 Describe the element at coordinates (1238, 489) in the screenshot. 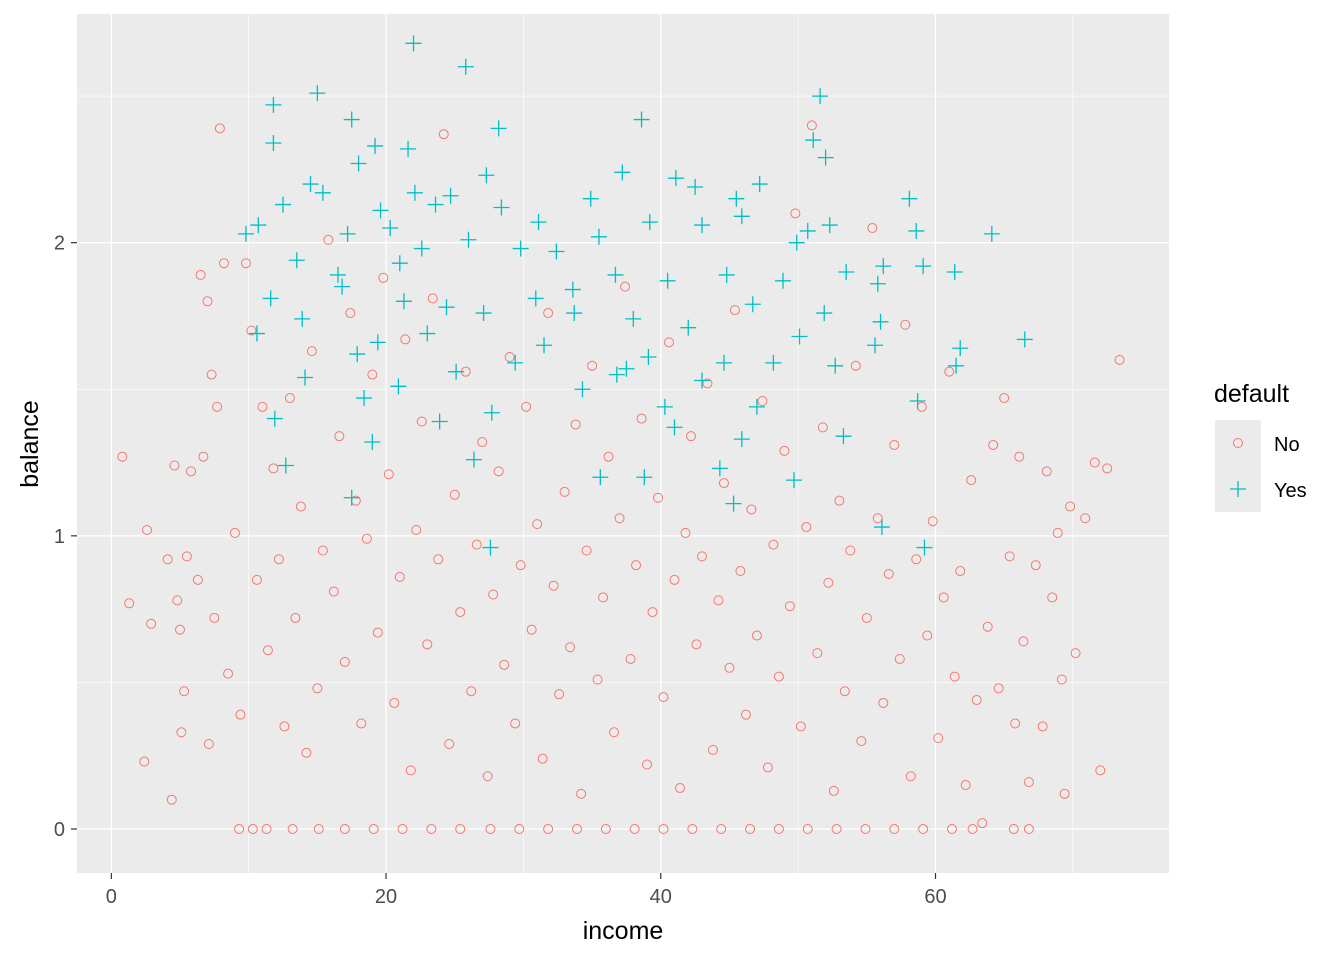

I see `legend-key-yes-marker` at that location.